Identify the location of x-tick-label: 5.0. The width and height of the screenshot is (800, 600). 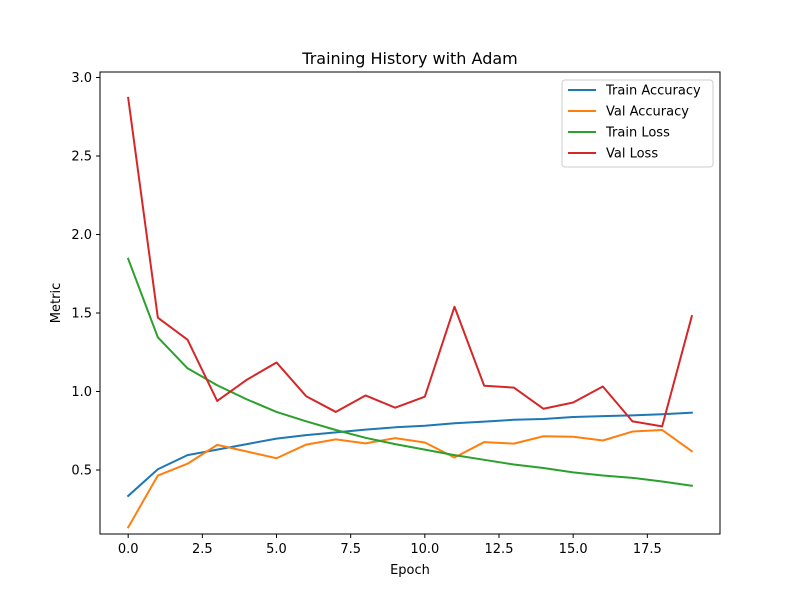
(276, 549).